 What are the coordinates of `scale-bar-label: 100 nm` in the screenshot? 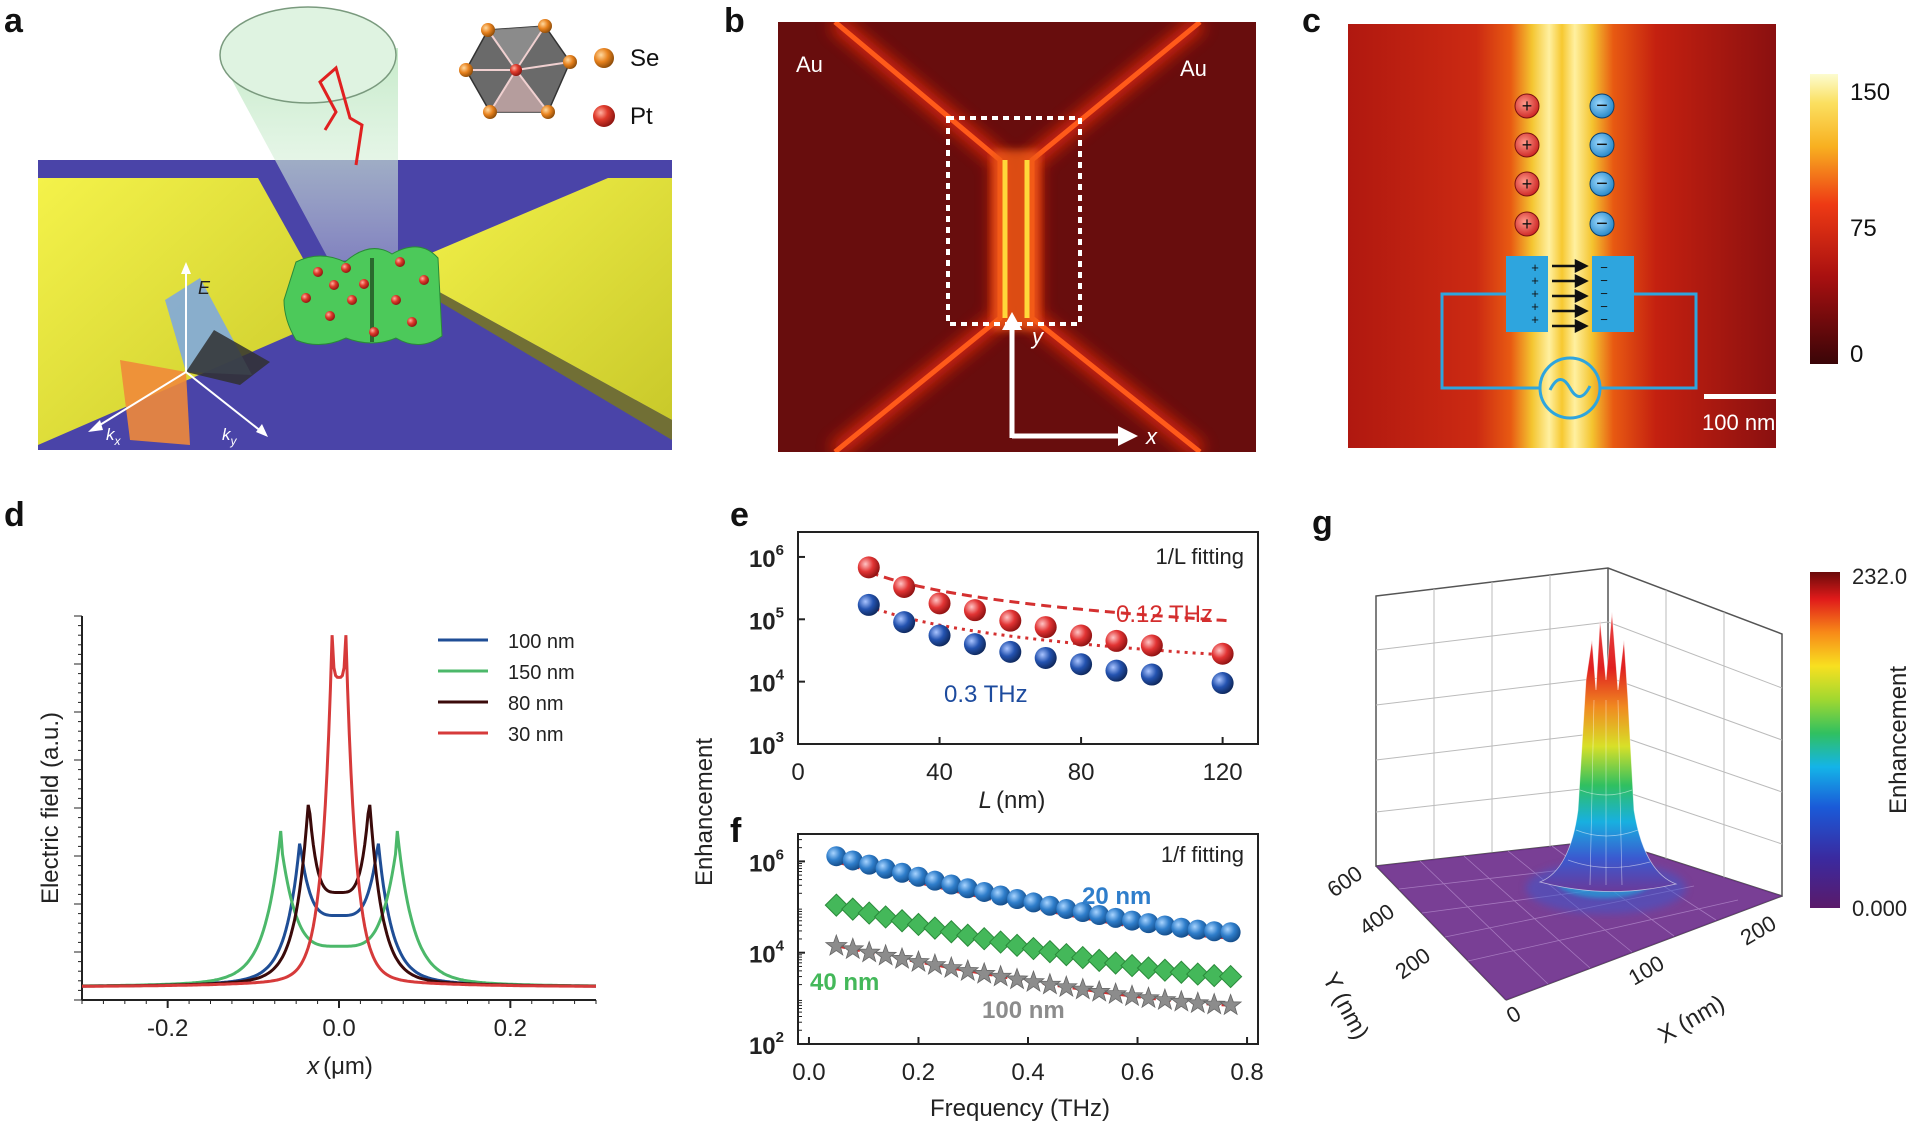 It's located at (1738, 422).